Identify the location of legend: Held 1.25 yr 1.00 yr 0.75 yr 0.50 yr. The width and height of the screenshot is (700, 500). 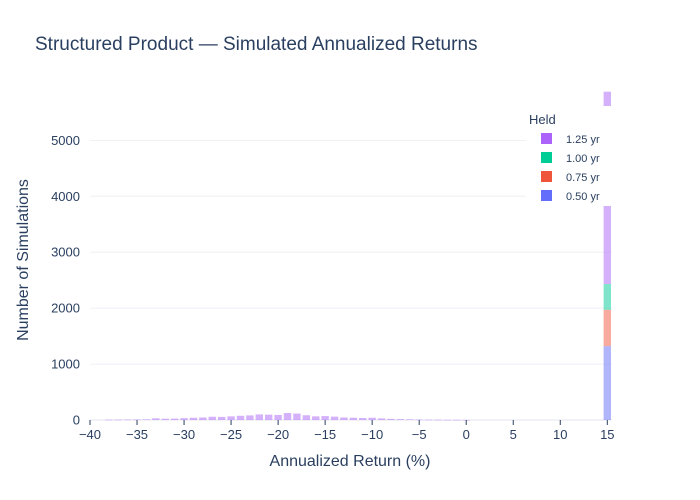
(569, 156).